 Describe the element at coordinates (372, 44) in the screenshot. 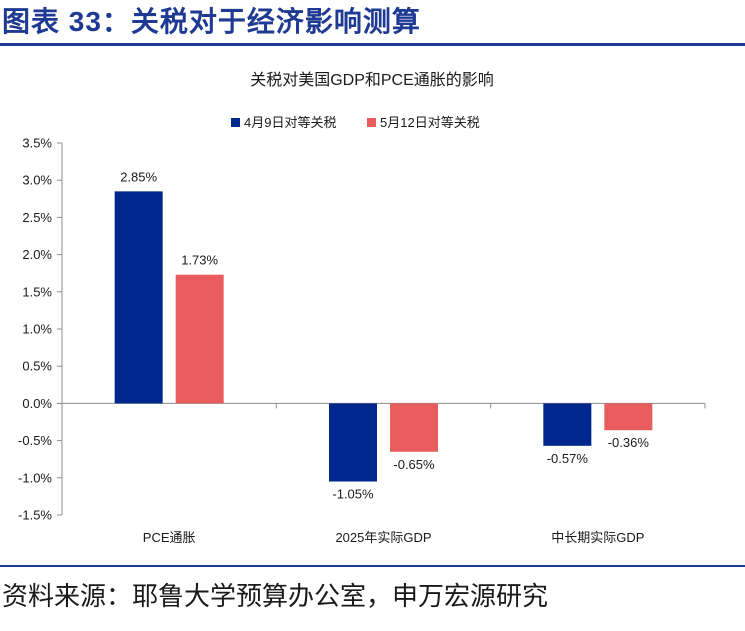

I see `top-divider` at that location.